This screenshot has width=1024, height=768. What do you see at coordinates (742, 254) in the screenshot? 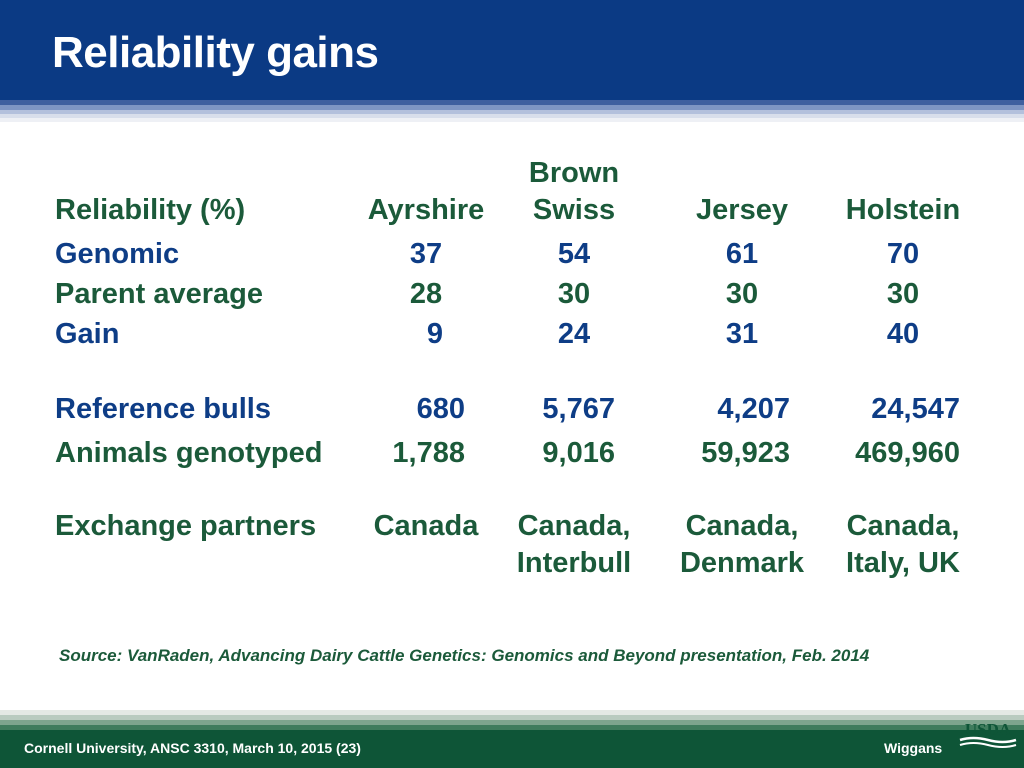
I see `cell-genomic-jersey: 61` at bounding box center [742, 254].